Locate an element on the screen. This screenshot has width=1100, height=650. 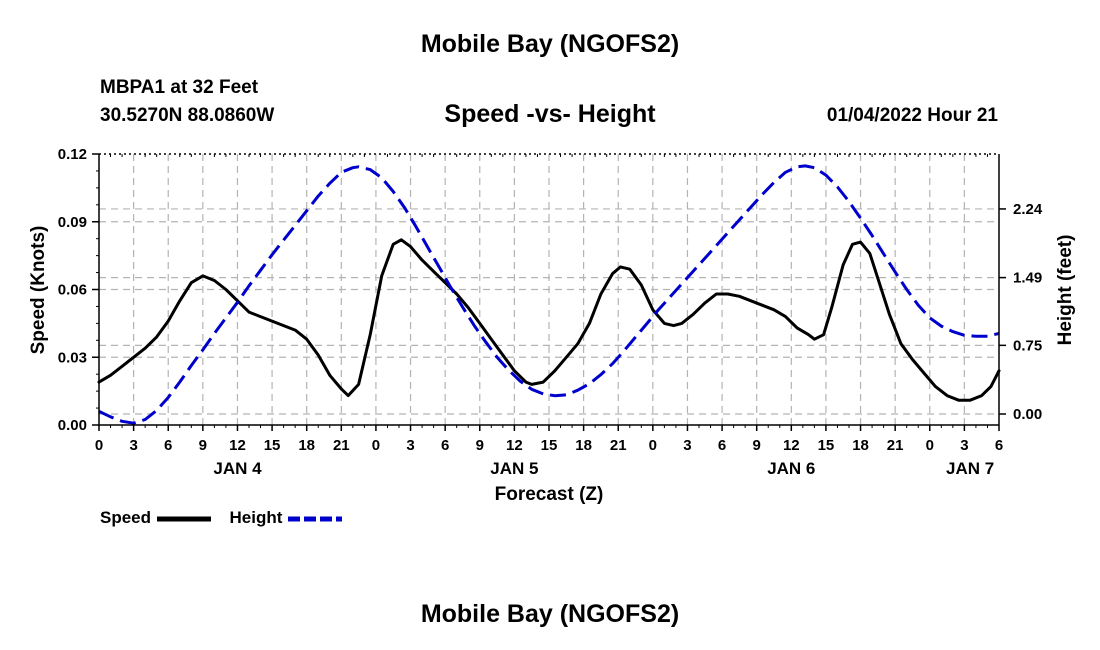
y-right-tick-label: 0.00 is located at coordinates (1027, 414).